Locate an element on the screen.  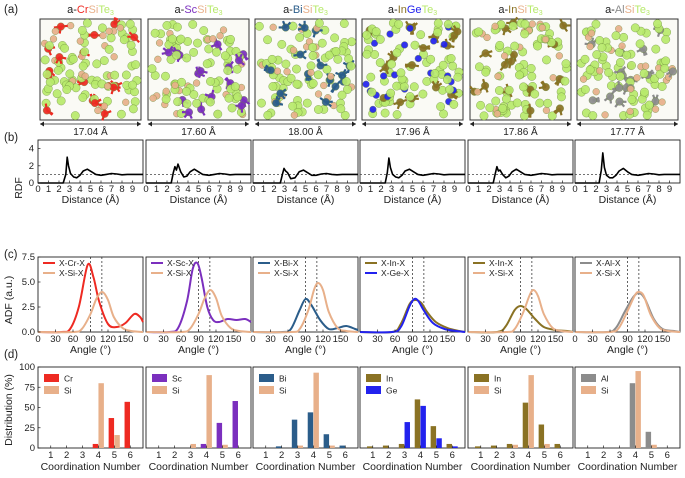
bar-In-cn6 is located at coordinates (449, 446).